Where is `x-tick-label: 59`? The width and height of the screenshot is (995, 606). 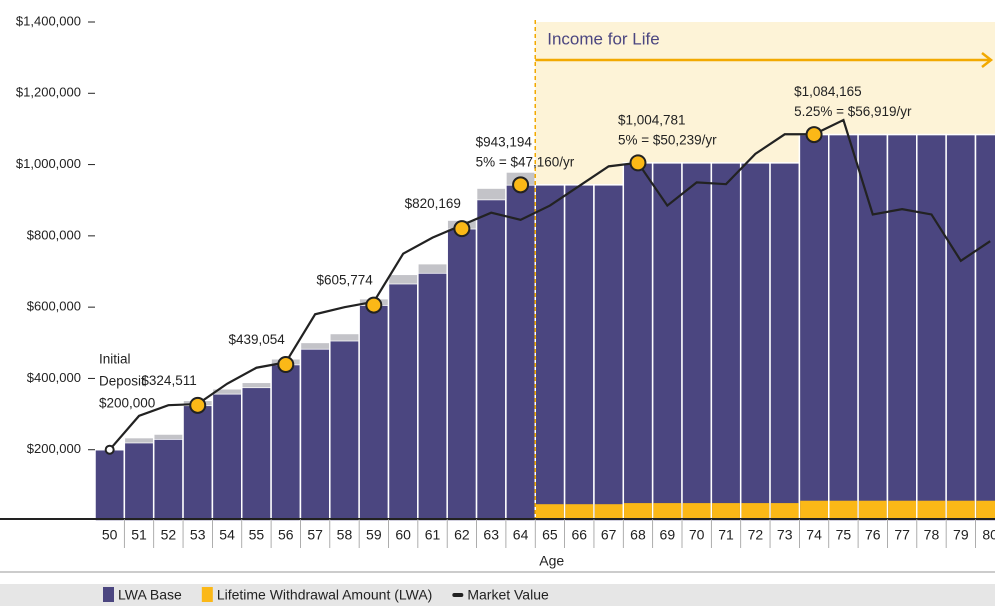 x-tick-label: 59 is located at coordinates (374, 535).